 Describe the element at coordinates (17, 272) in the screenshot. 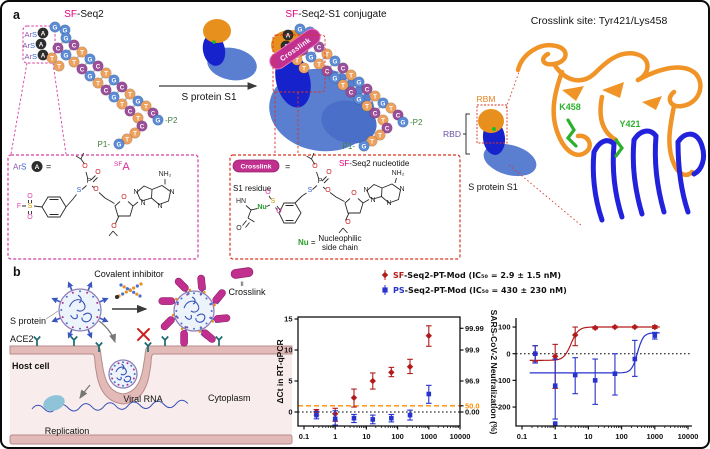

I see `panel-b-label: b` at that location.